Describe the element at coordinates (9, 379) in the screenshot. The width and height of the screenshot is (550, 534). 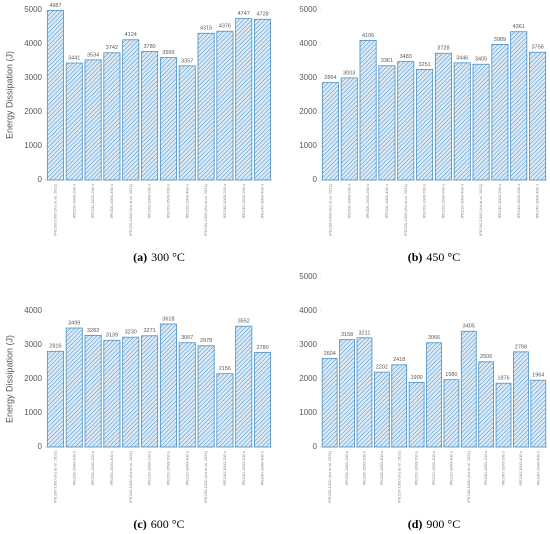
I see `y-axis-label: Energy Dissipation (J)` at that location.